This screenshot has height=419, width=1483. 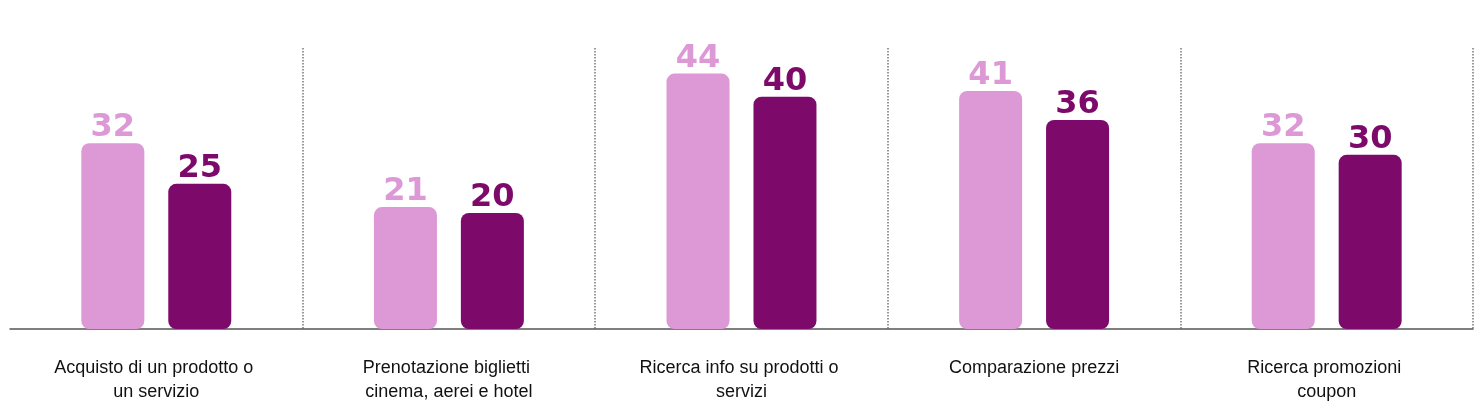 I want to click on data-label: 41, so click(x=990, y=72).